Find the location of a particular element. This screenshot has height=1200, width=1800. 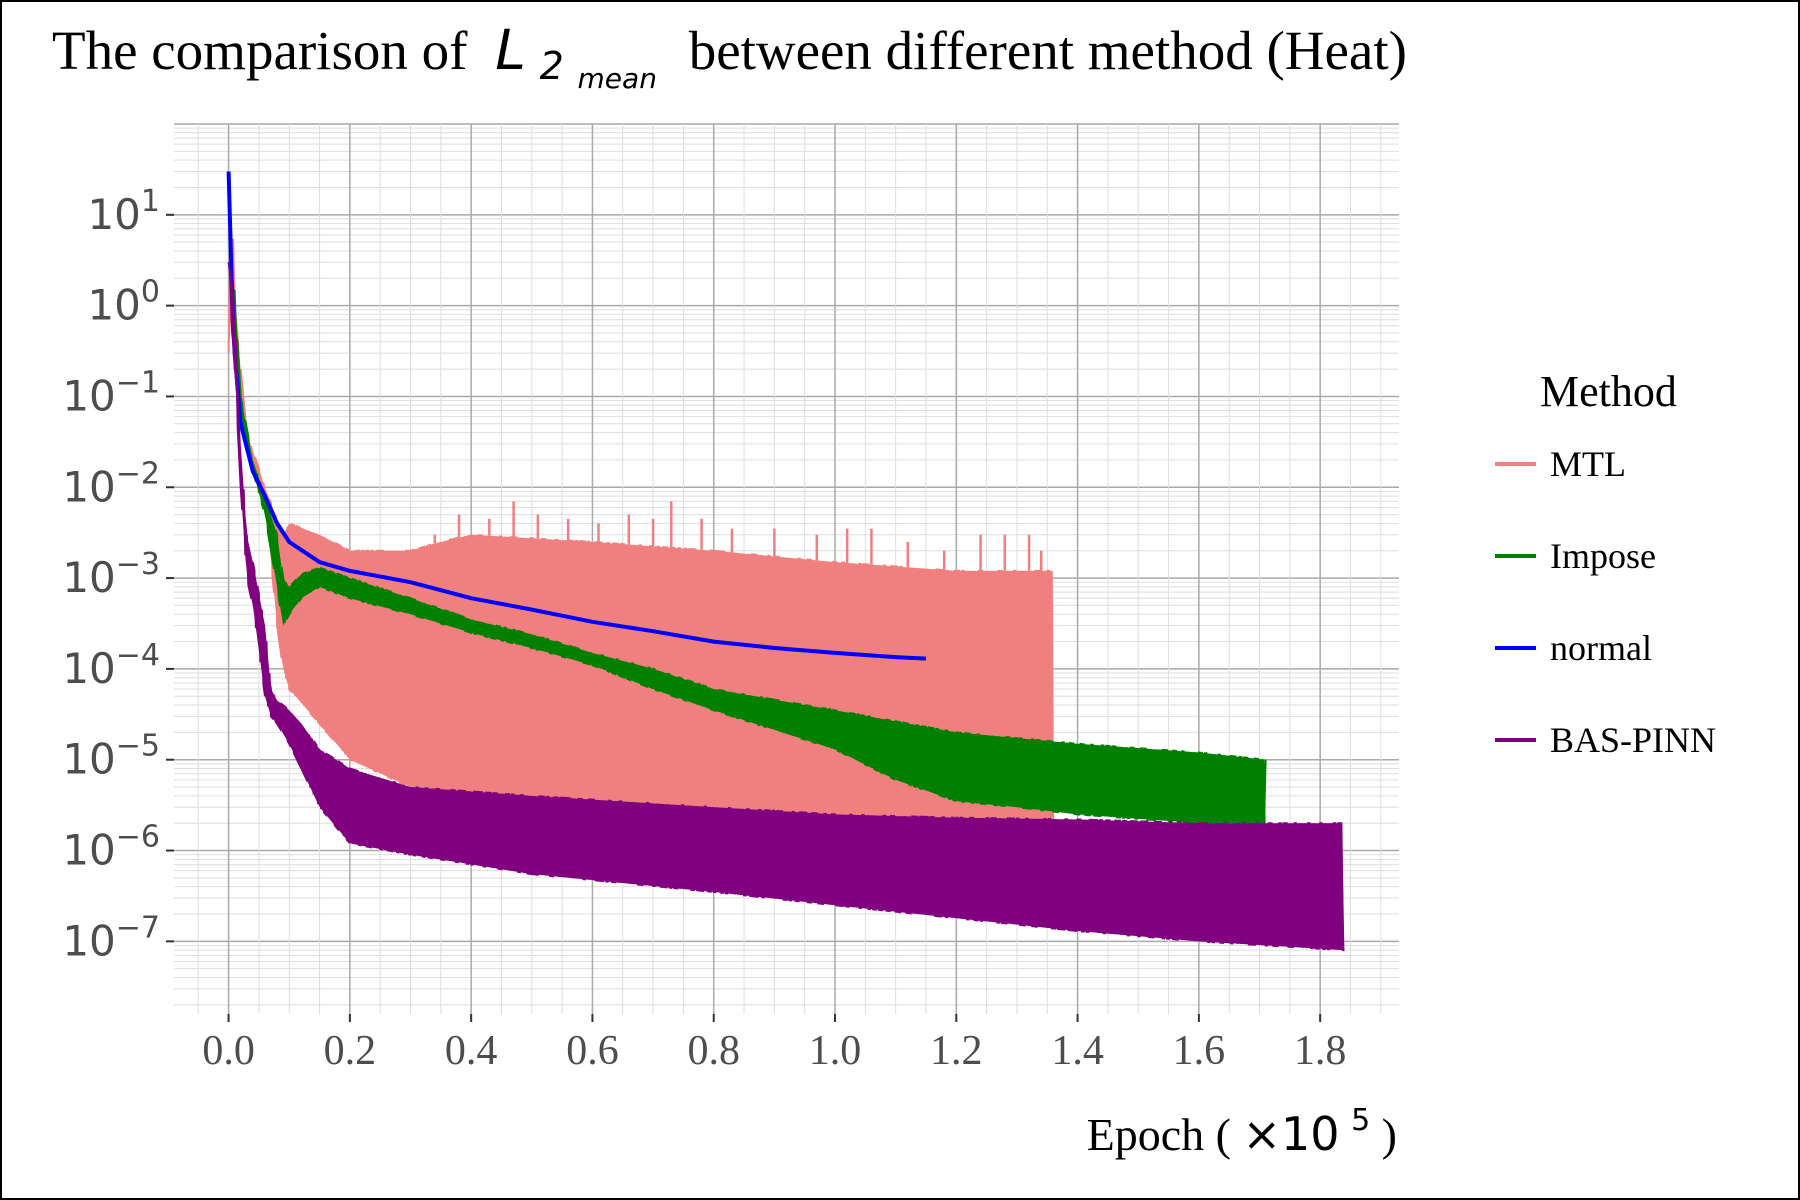

x-tick-label: 1.0 is located at coordinates (835, 1051).